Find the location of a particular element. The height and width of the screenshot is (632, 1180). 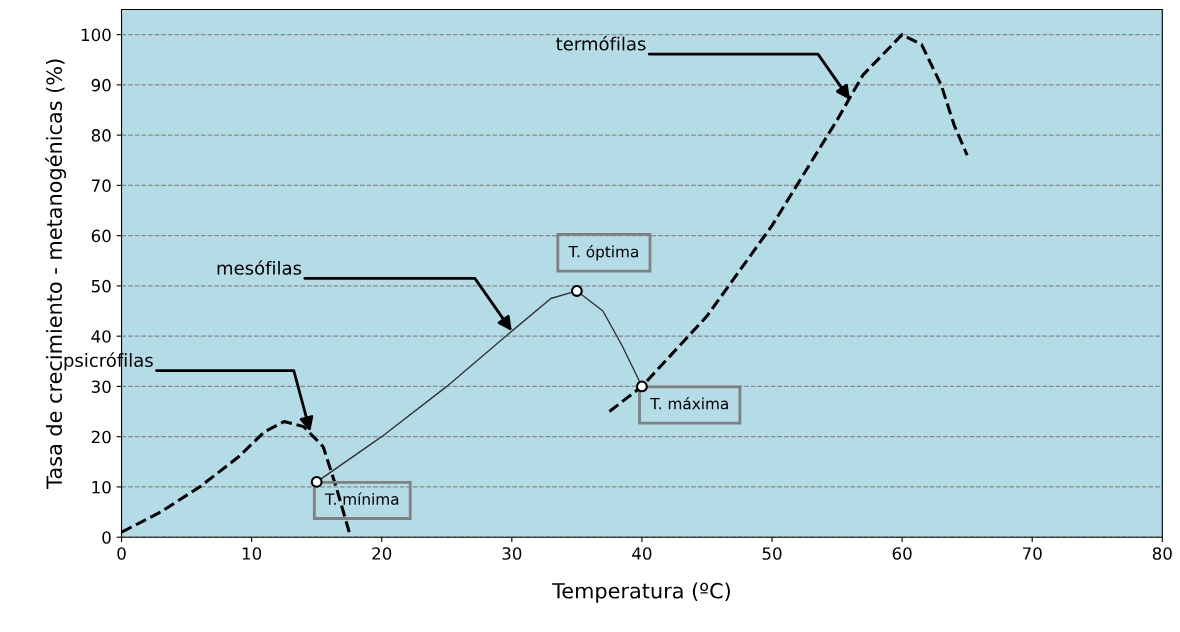

y-tick-label: 50 is located at coordinates (101, 286).